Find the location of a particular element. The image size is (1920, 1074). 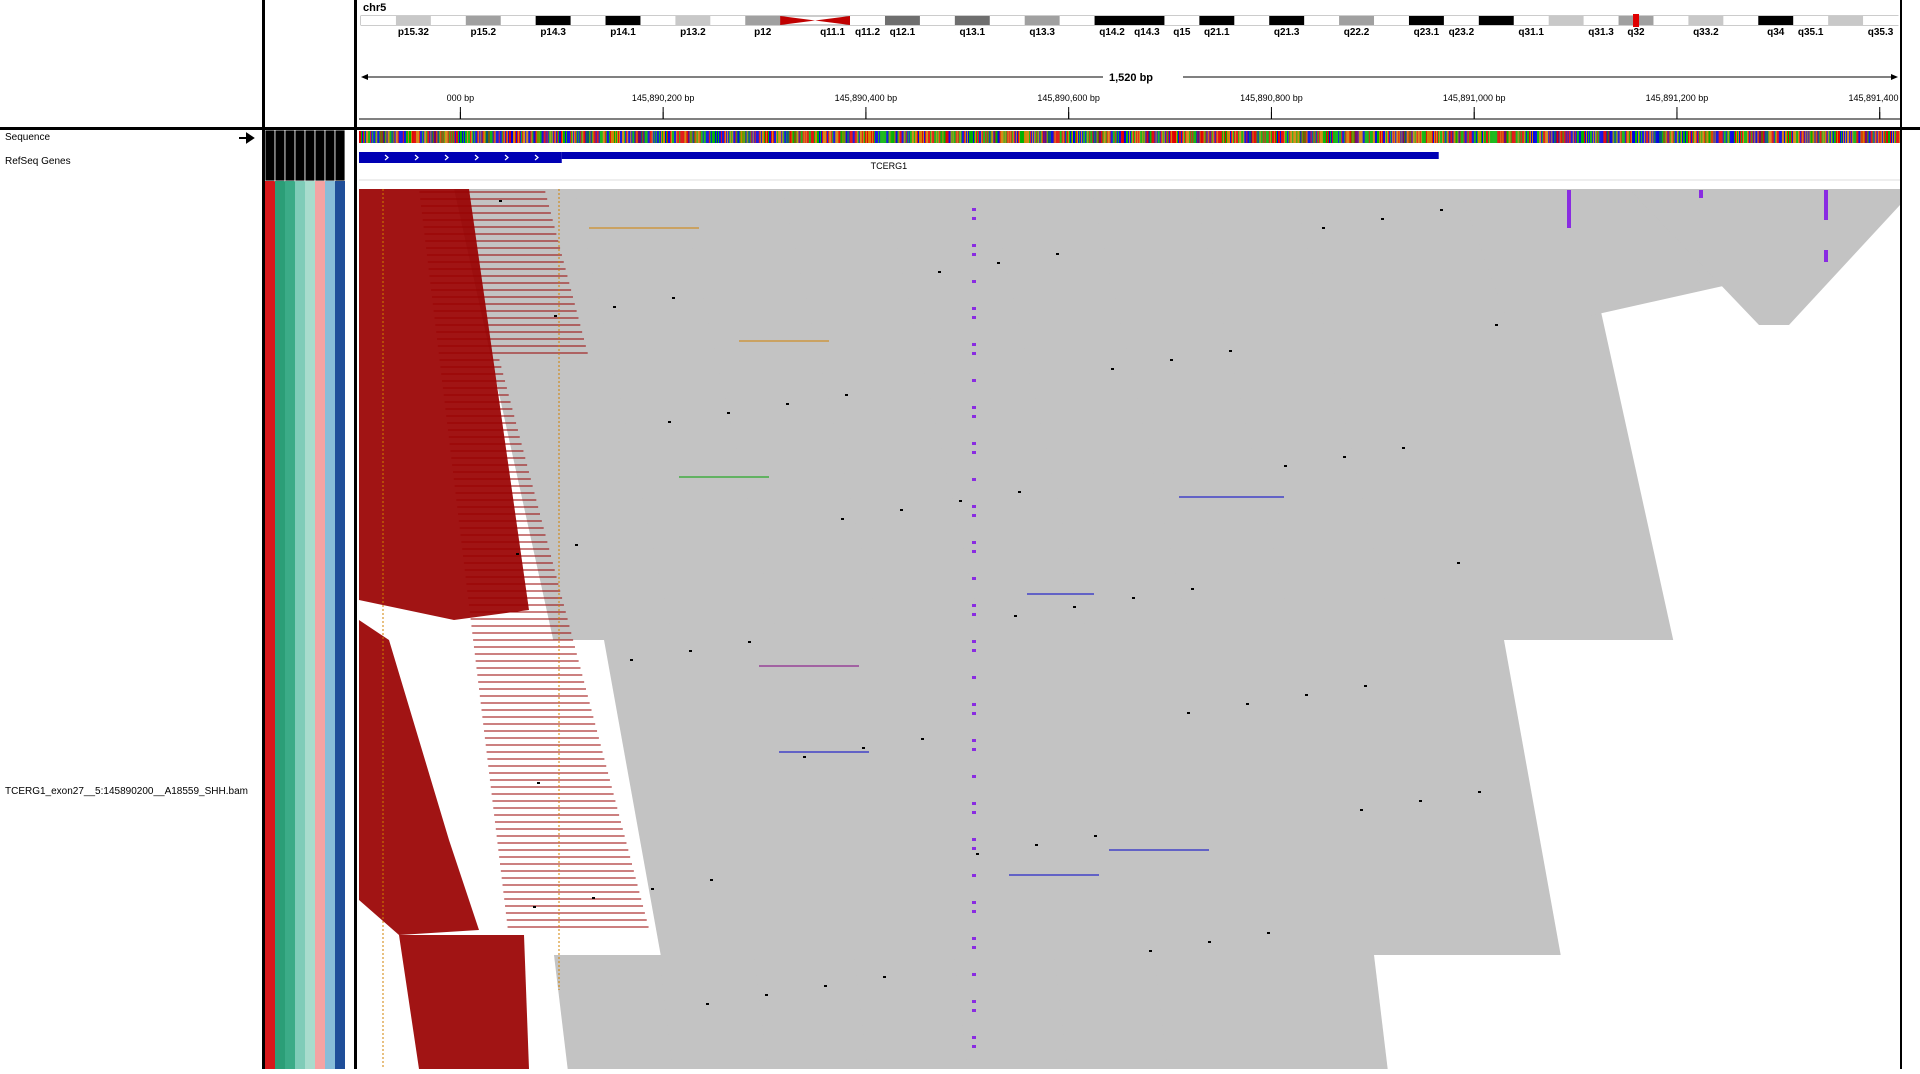

refseq-gene-track: TCERG1 is located at coordinates (899, 161).